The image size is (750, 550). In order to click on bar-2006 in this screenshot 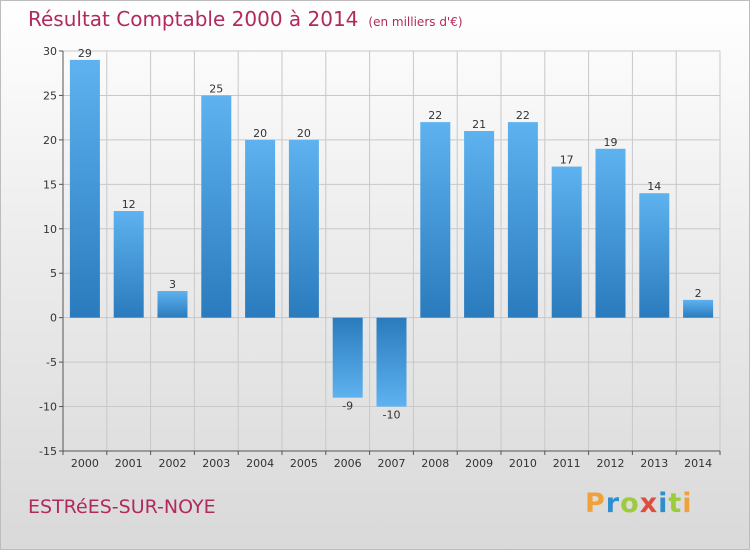, I will do `click(347, 357)`.